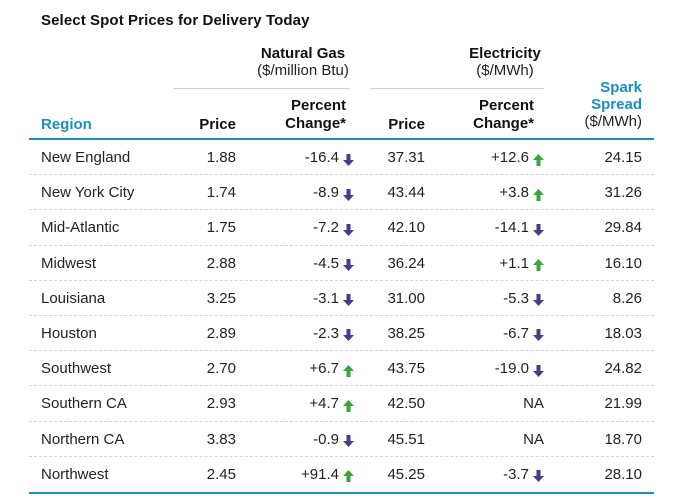  I want to click on spark-spread-cell: 24.15, so click(623, 157).